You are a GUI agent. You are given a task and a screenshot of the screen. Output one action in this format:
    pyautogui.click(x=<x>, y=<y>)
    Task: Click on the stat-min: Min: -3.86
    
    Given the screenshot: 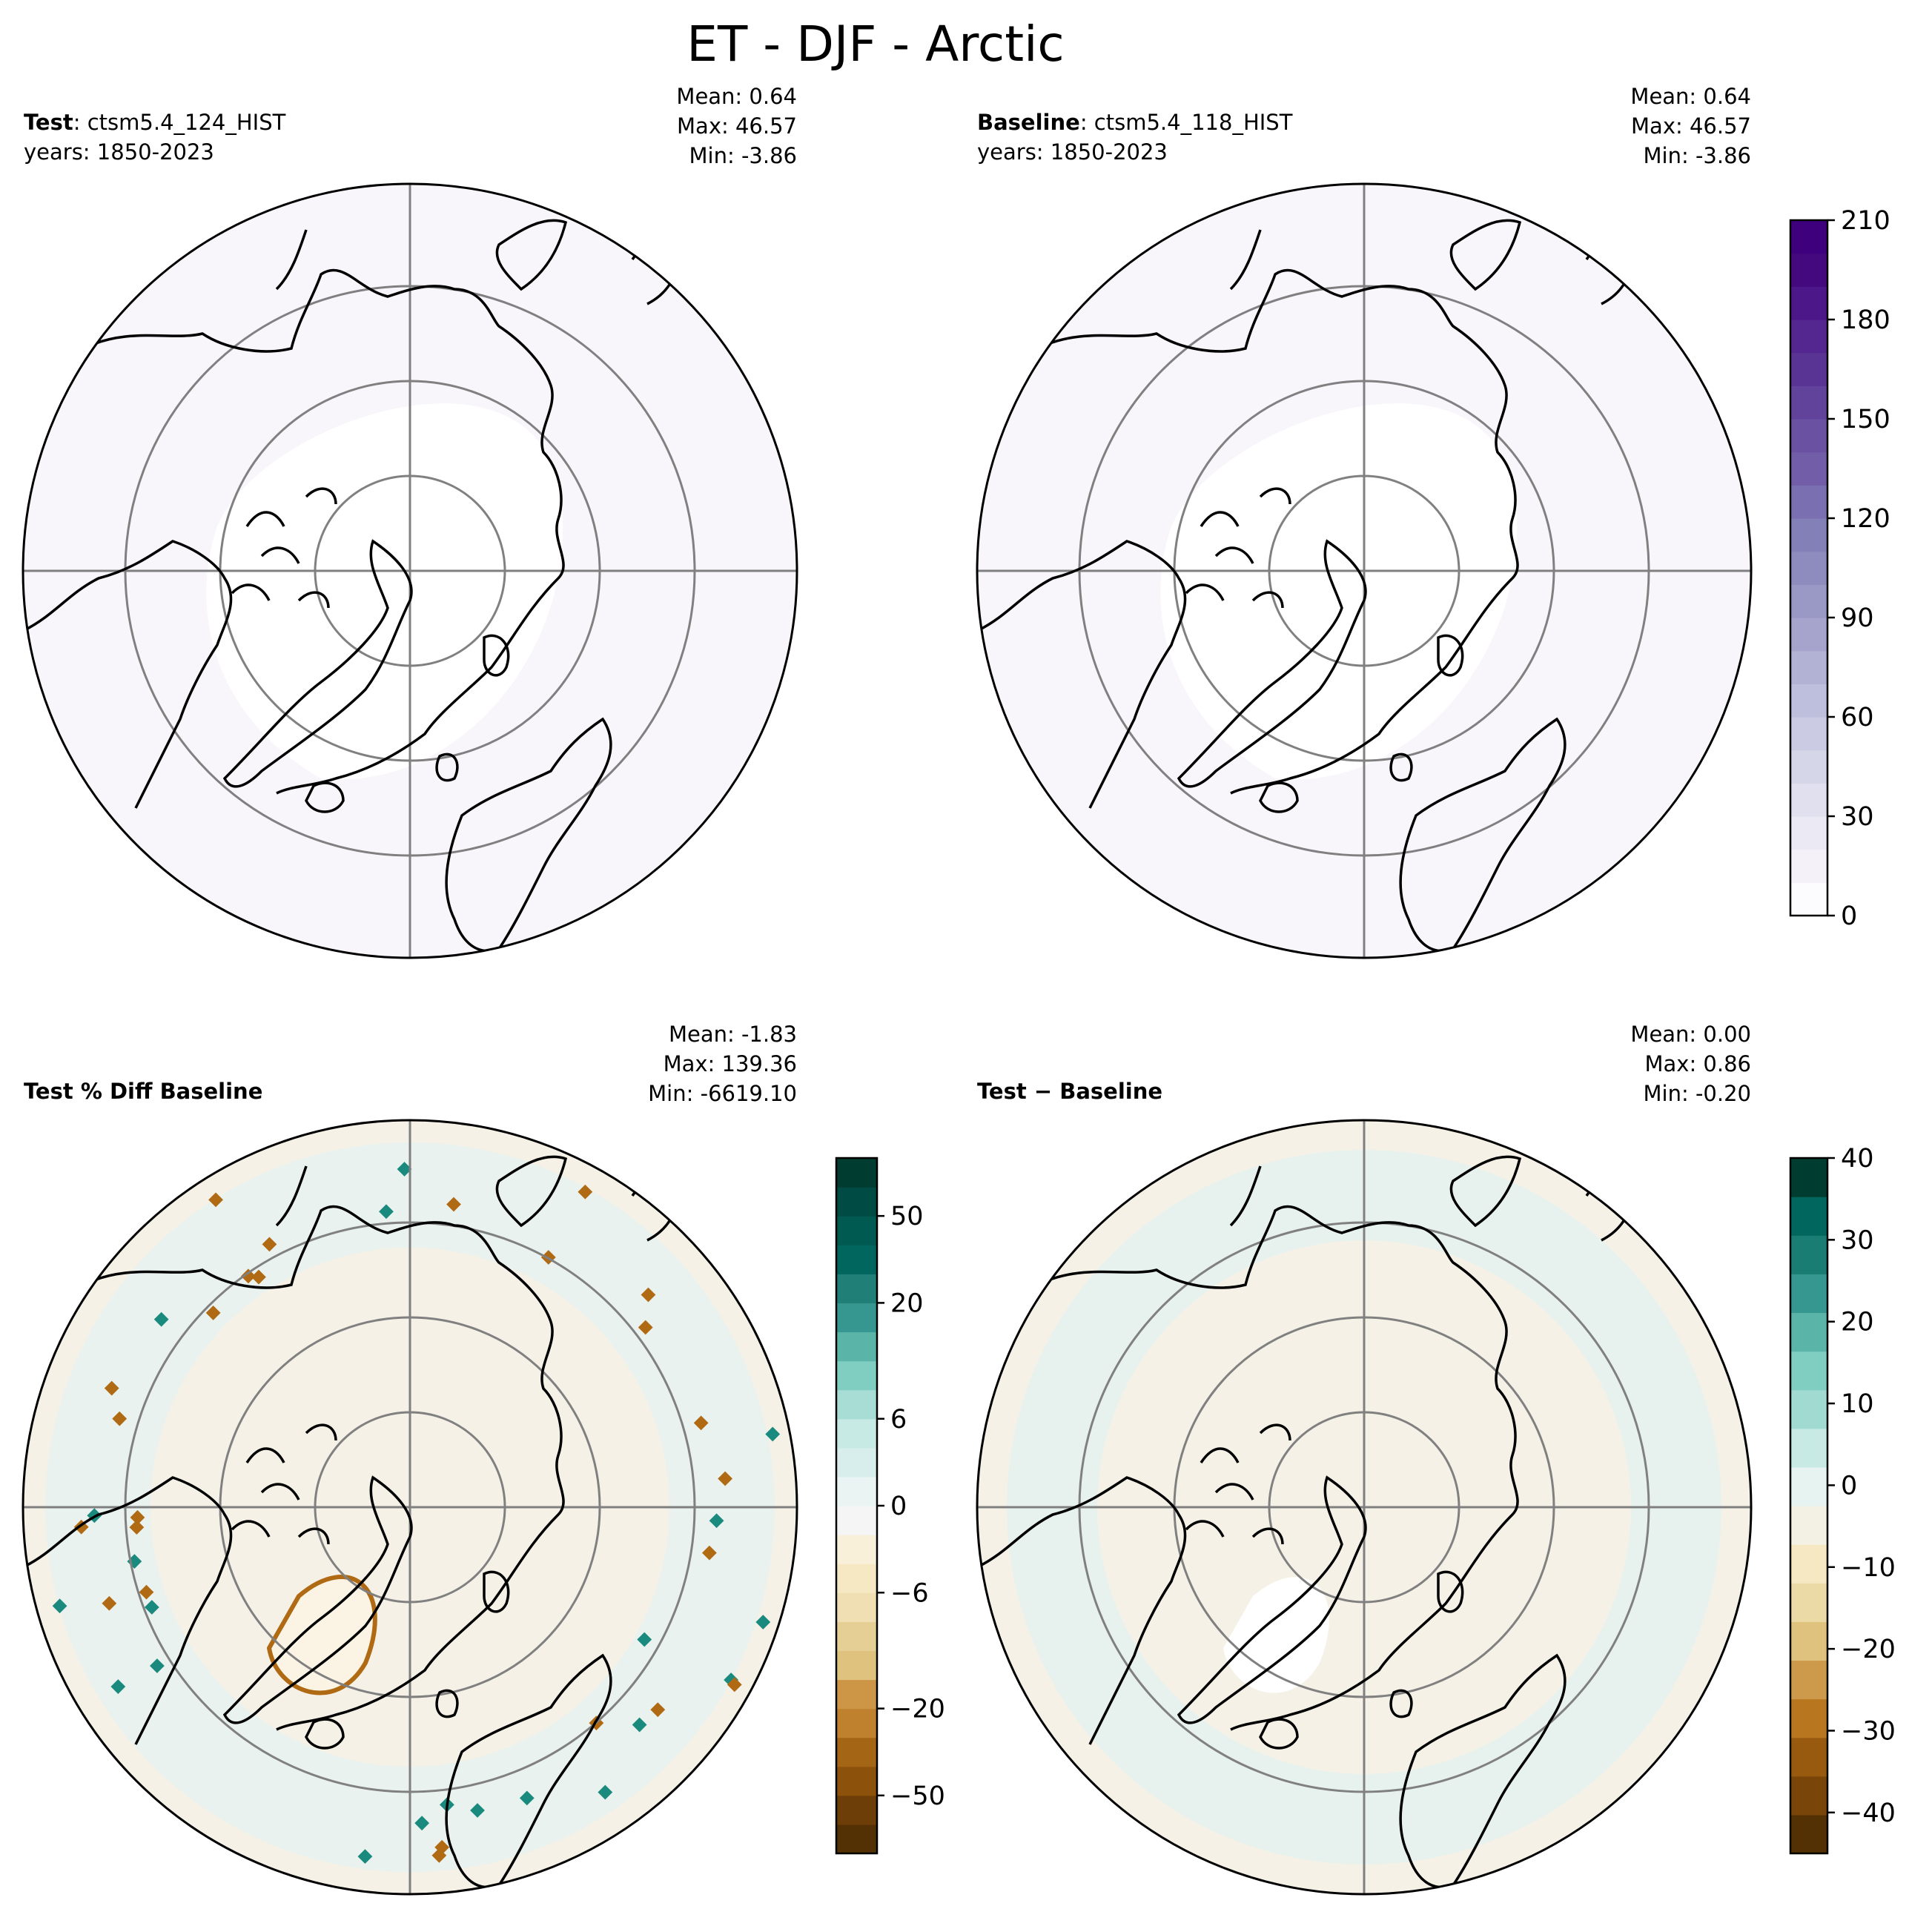 What is the action you would take?
    pyautogui.click(x=743, y=156)
    